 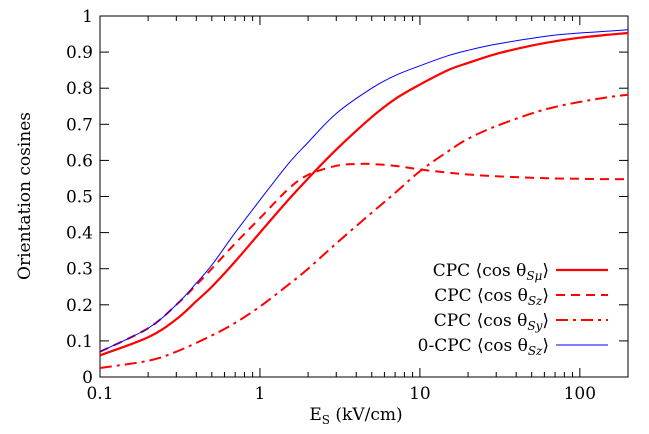 I want to click on x-axis-title: ES (kV/cm), so click(x=355, y=416).